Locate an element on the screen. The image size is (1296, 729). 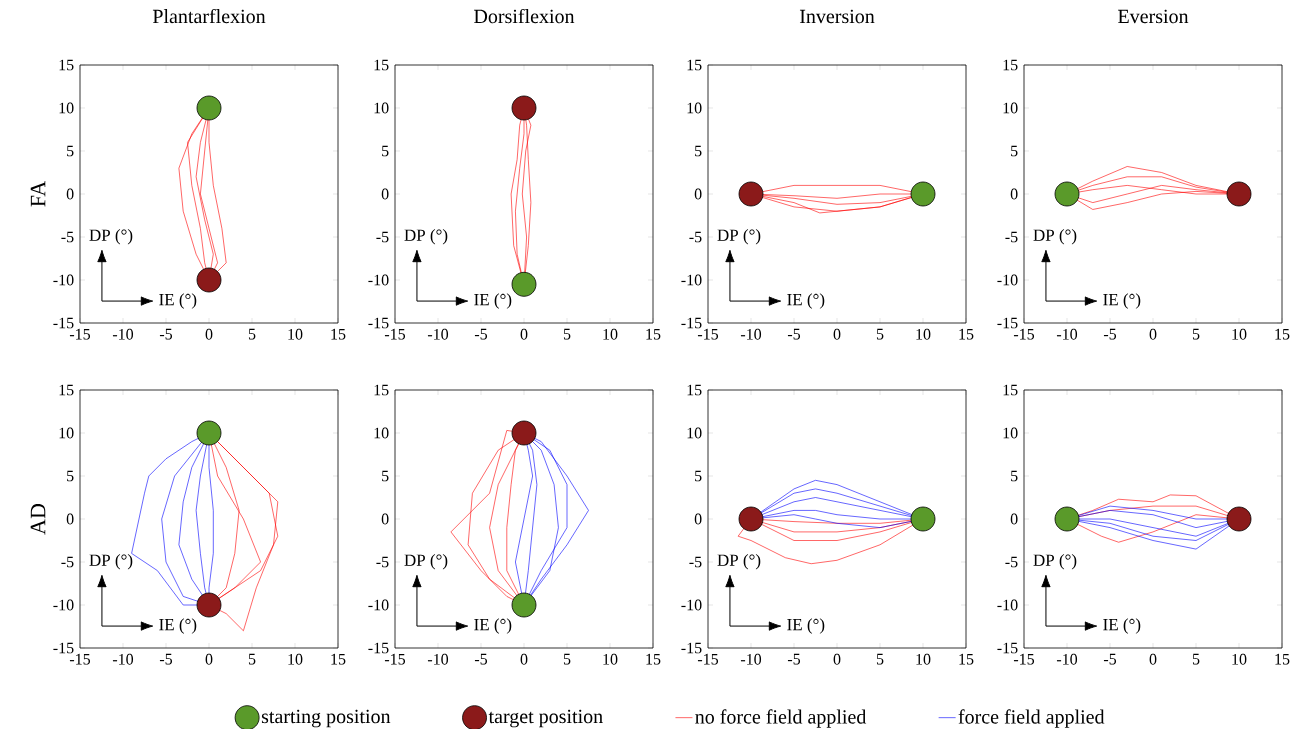
legend-label: force field applied is located at coordinates (1031, 718).